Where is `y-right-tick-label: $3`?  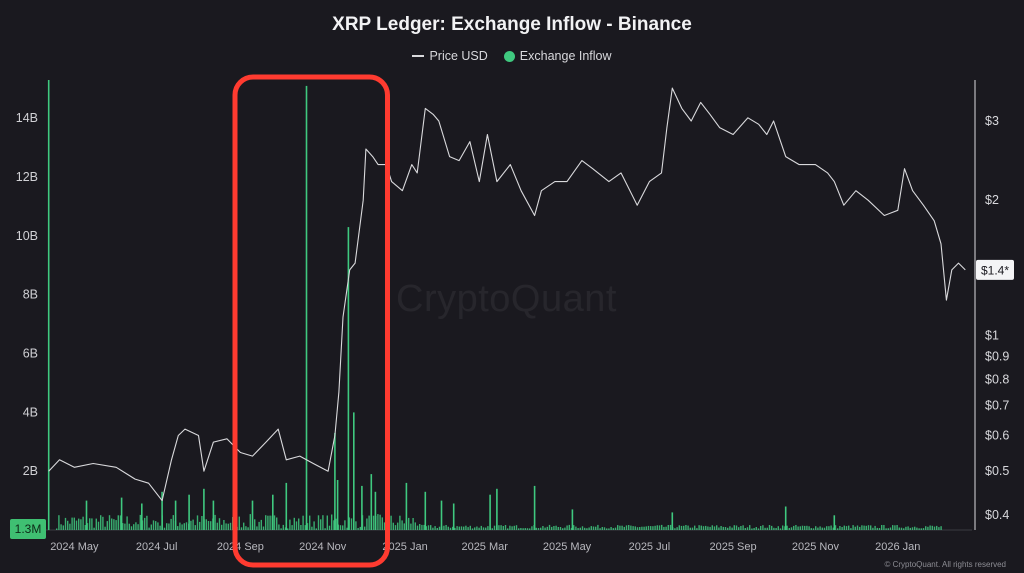 y-right-tick-label: $3 is located at coordinates (992, 121).